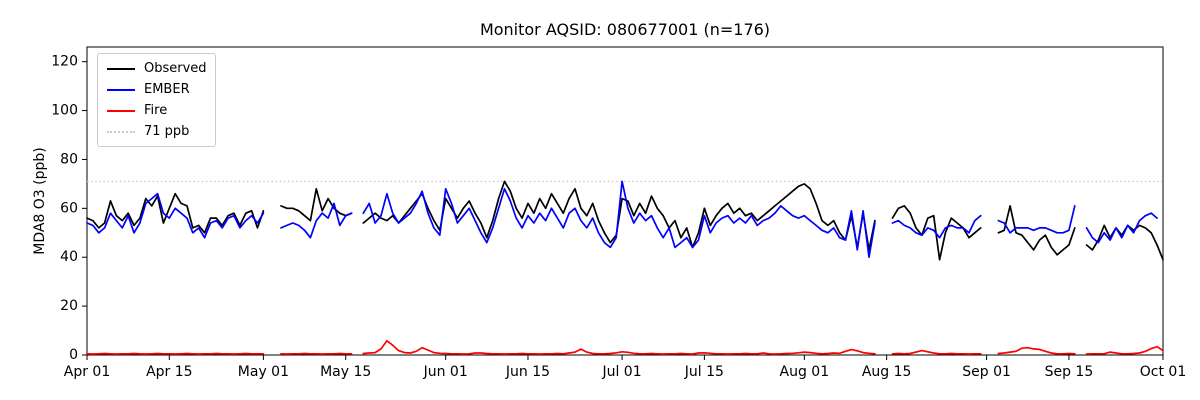  I want to click on legend-item-threshold: 71 ppb, so click(156, 131).